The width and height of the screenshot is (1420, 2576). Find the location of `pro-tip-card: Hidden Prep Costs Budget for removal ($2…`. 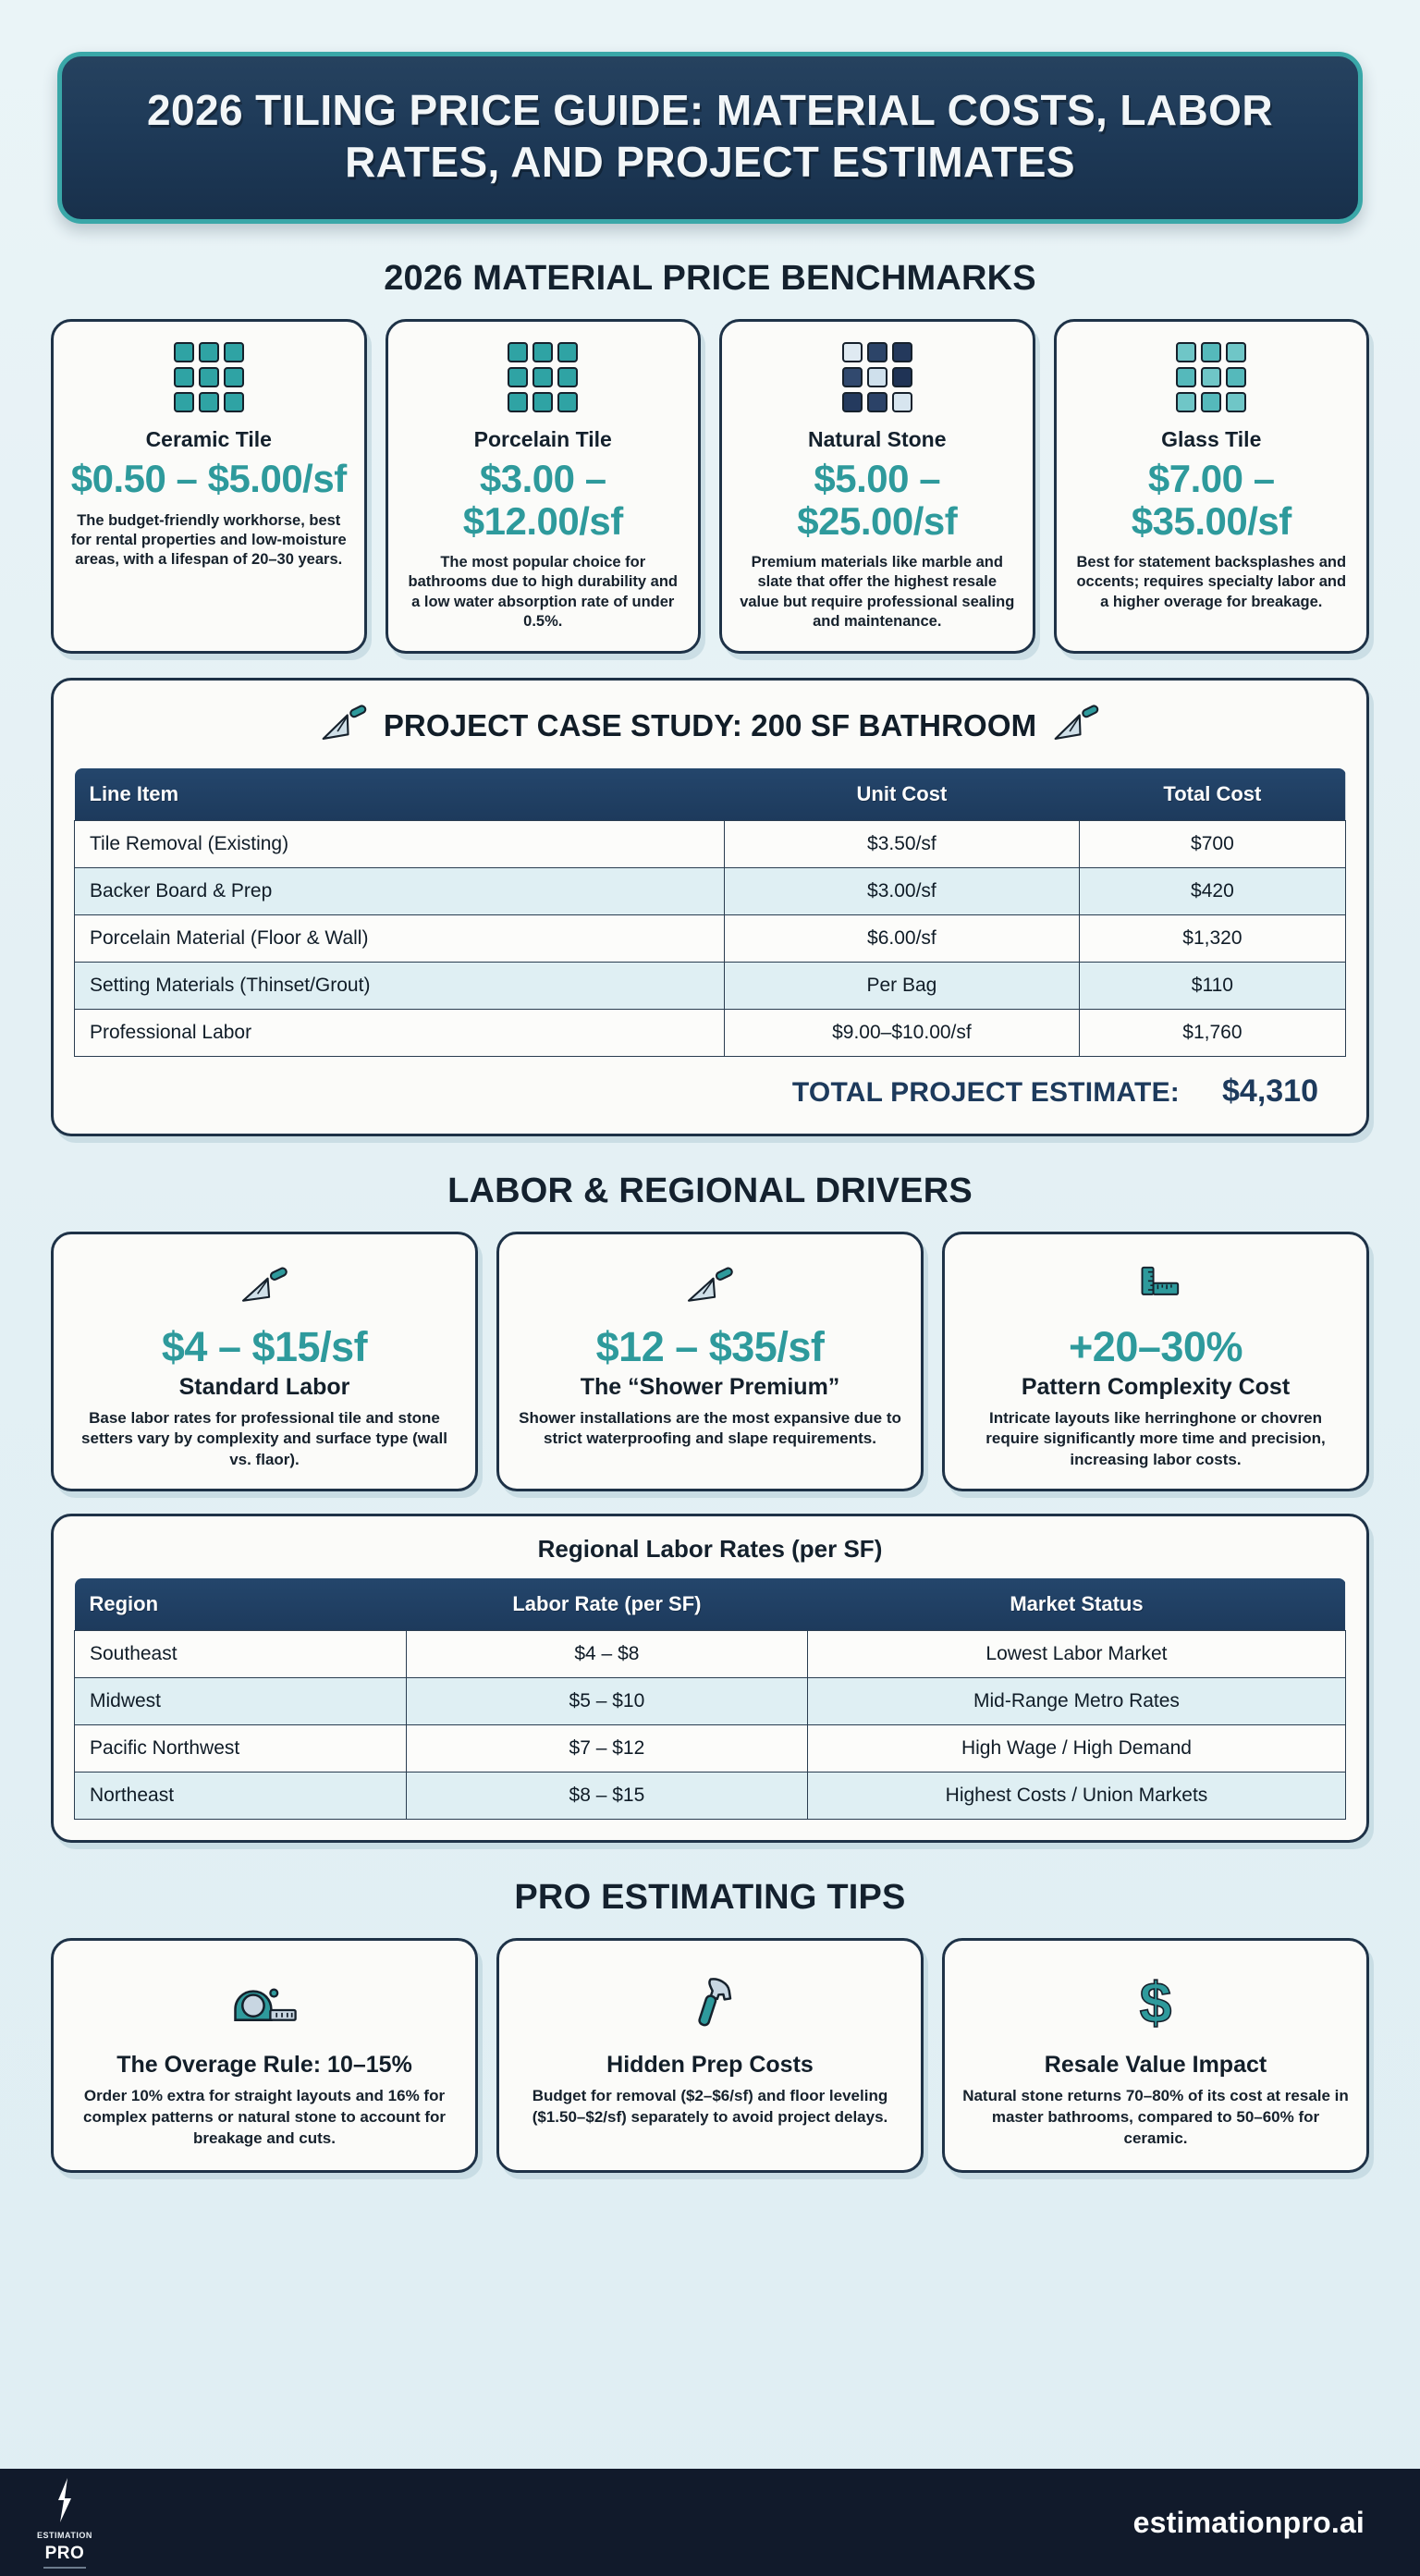

pro-tip-card: Hidden Prep Costs Budget for removal ($2… is located at coordinates (710, 2056).